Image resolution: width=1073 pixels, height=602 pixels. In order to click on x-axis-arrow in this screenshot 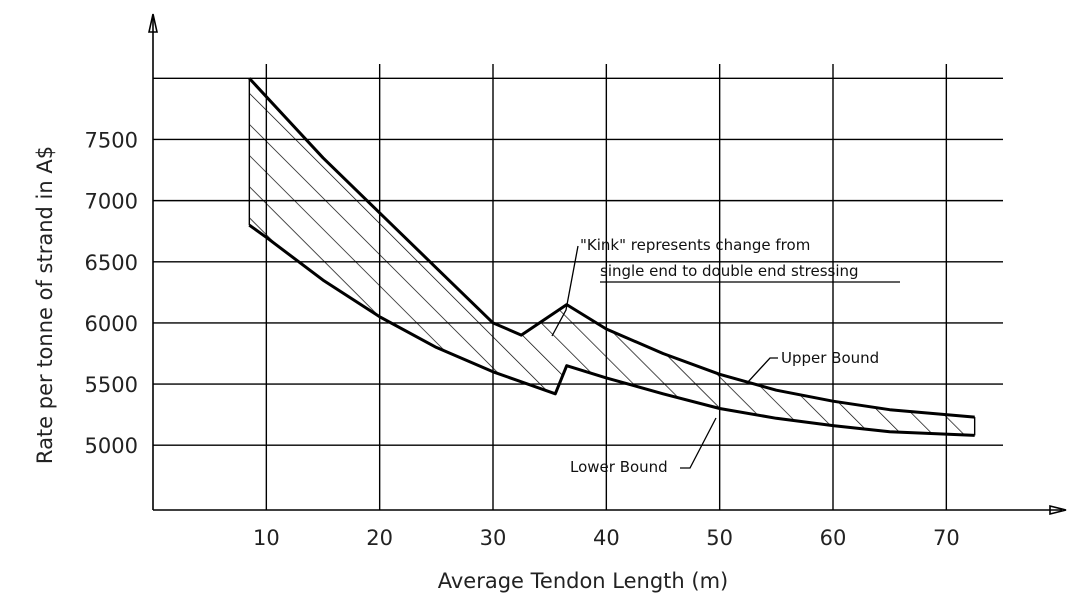, I will do `click(1058, 510)`.